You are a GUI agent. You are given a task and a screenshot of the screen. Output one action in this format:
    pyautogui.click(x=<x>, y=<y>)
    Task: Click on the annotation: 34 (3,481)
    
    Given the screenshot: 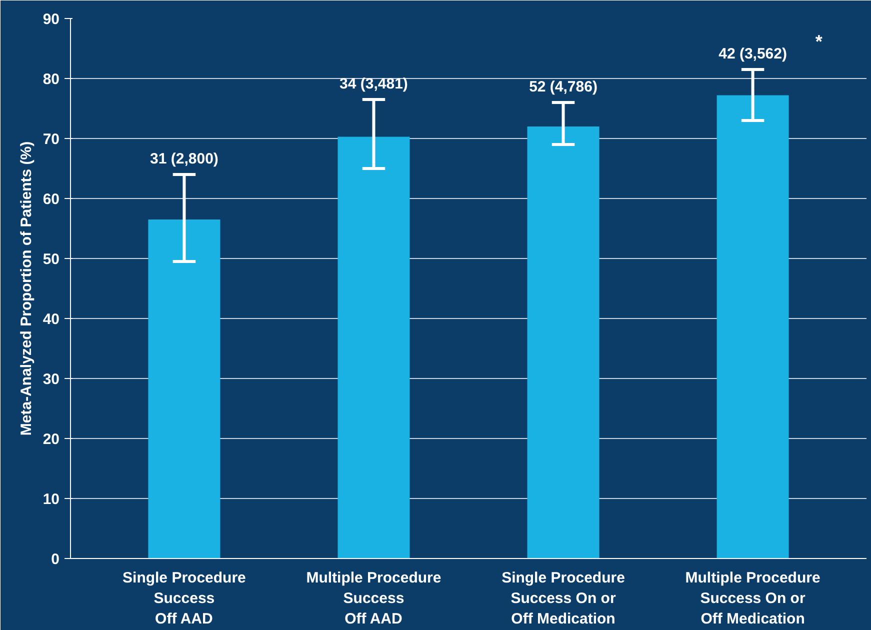 What is the action you would take?
    pyautogui.click(x=374, y=83)
    